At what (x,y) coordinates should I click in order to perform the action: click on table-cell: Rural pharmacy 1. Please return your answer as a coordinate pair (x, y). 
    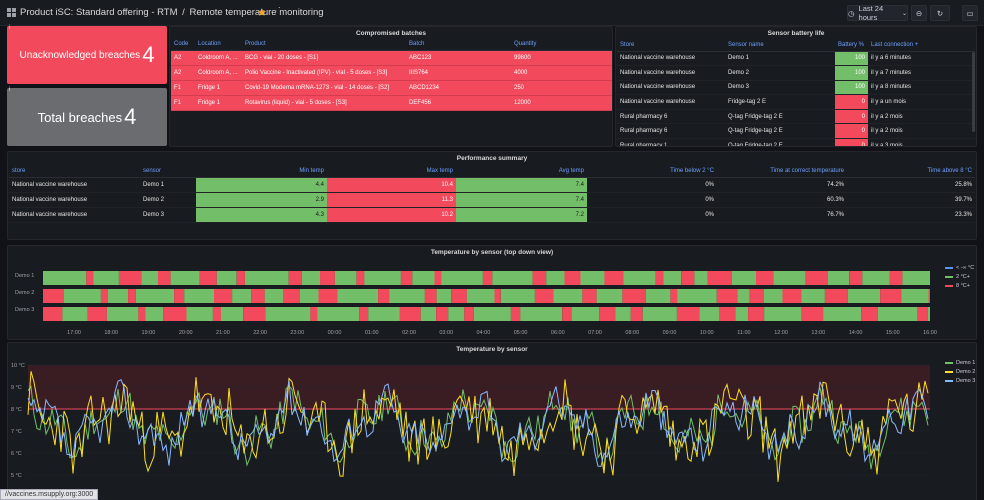
    Looking at the image, I should click on (671, 142).